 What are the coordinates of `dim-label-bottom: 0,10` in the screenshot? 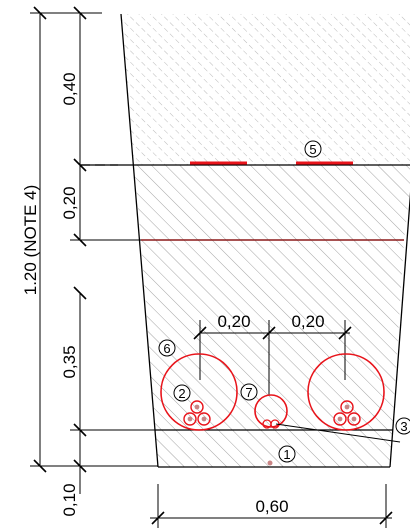 It's located at (69, 499).